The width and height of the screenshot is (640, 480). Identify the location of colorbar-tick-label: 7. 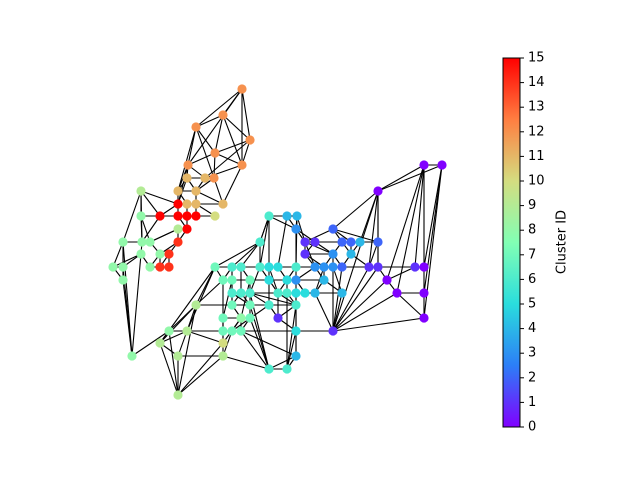
(532, 254).